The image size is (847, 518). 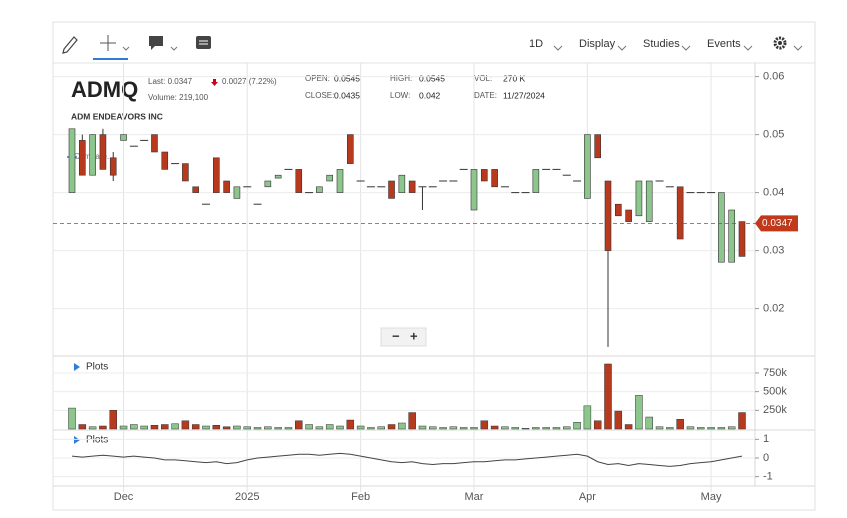 What do you see at coordinates (414, 335) in the screenshot?
I see `zoom-in: +` at bounding box center [414, 335].